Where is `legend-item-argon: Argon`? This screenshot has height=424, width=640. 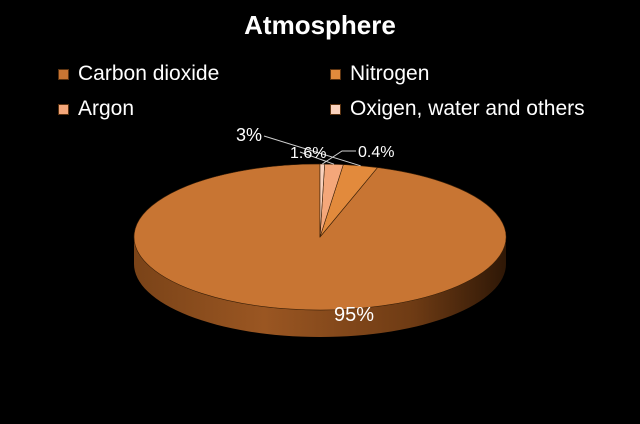
legend-item-argon: Argon is located at coordinates (96, 109).